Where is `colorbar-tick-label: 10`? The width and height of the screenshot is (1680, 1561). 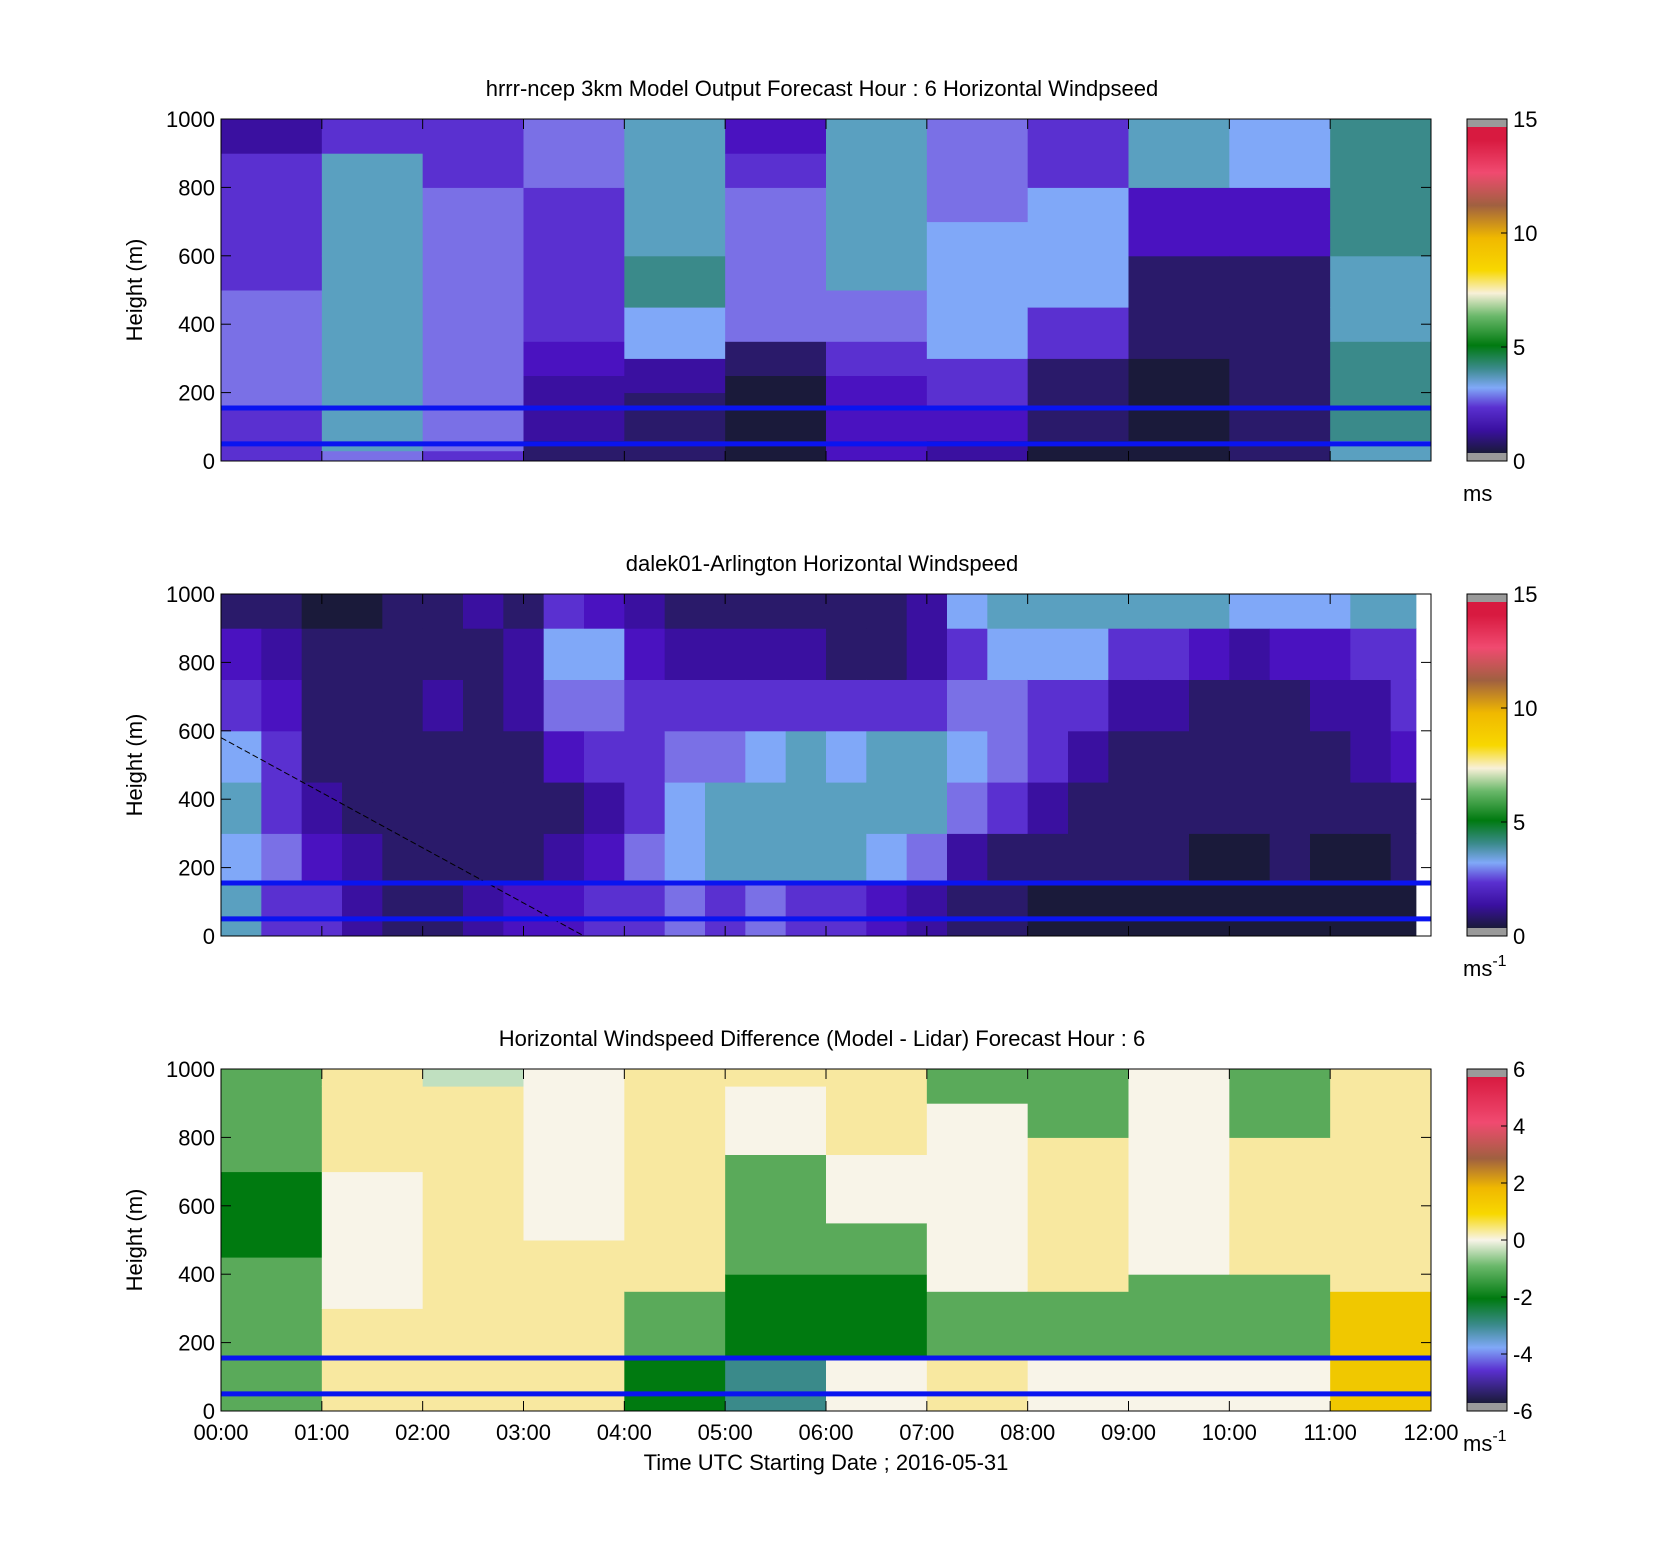
colorbar-tick-label: 10 is located at coordinates (1525, 708).